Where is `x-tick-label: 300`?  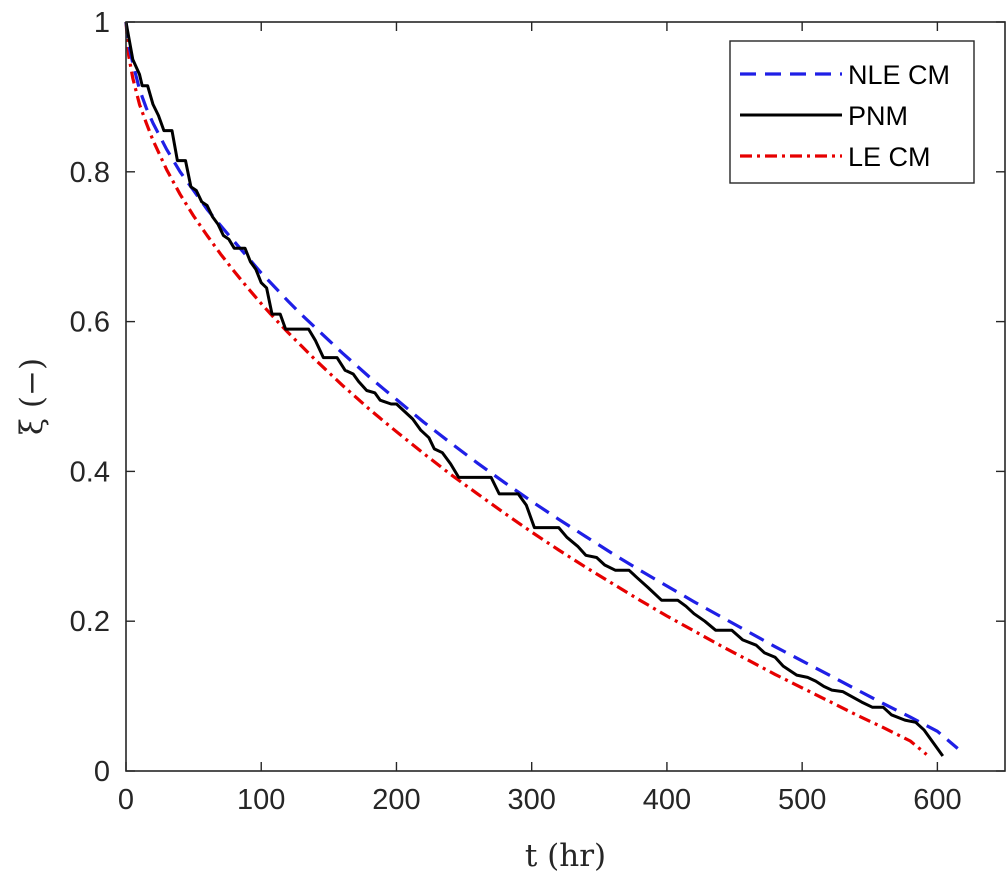 x-tick-label: 300 is located at coordinates (531, 800).